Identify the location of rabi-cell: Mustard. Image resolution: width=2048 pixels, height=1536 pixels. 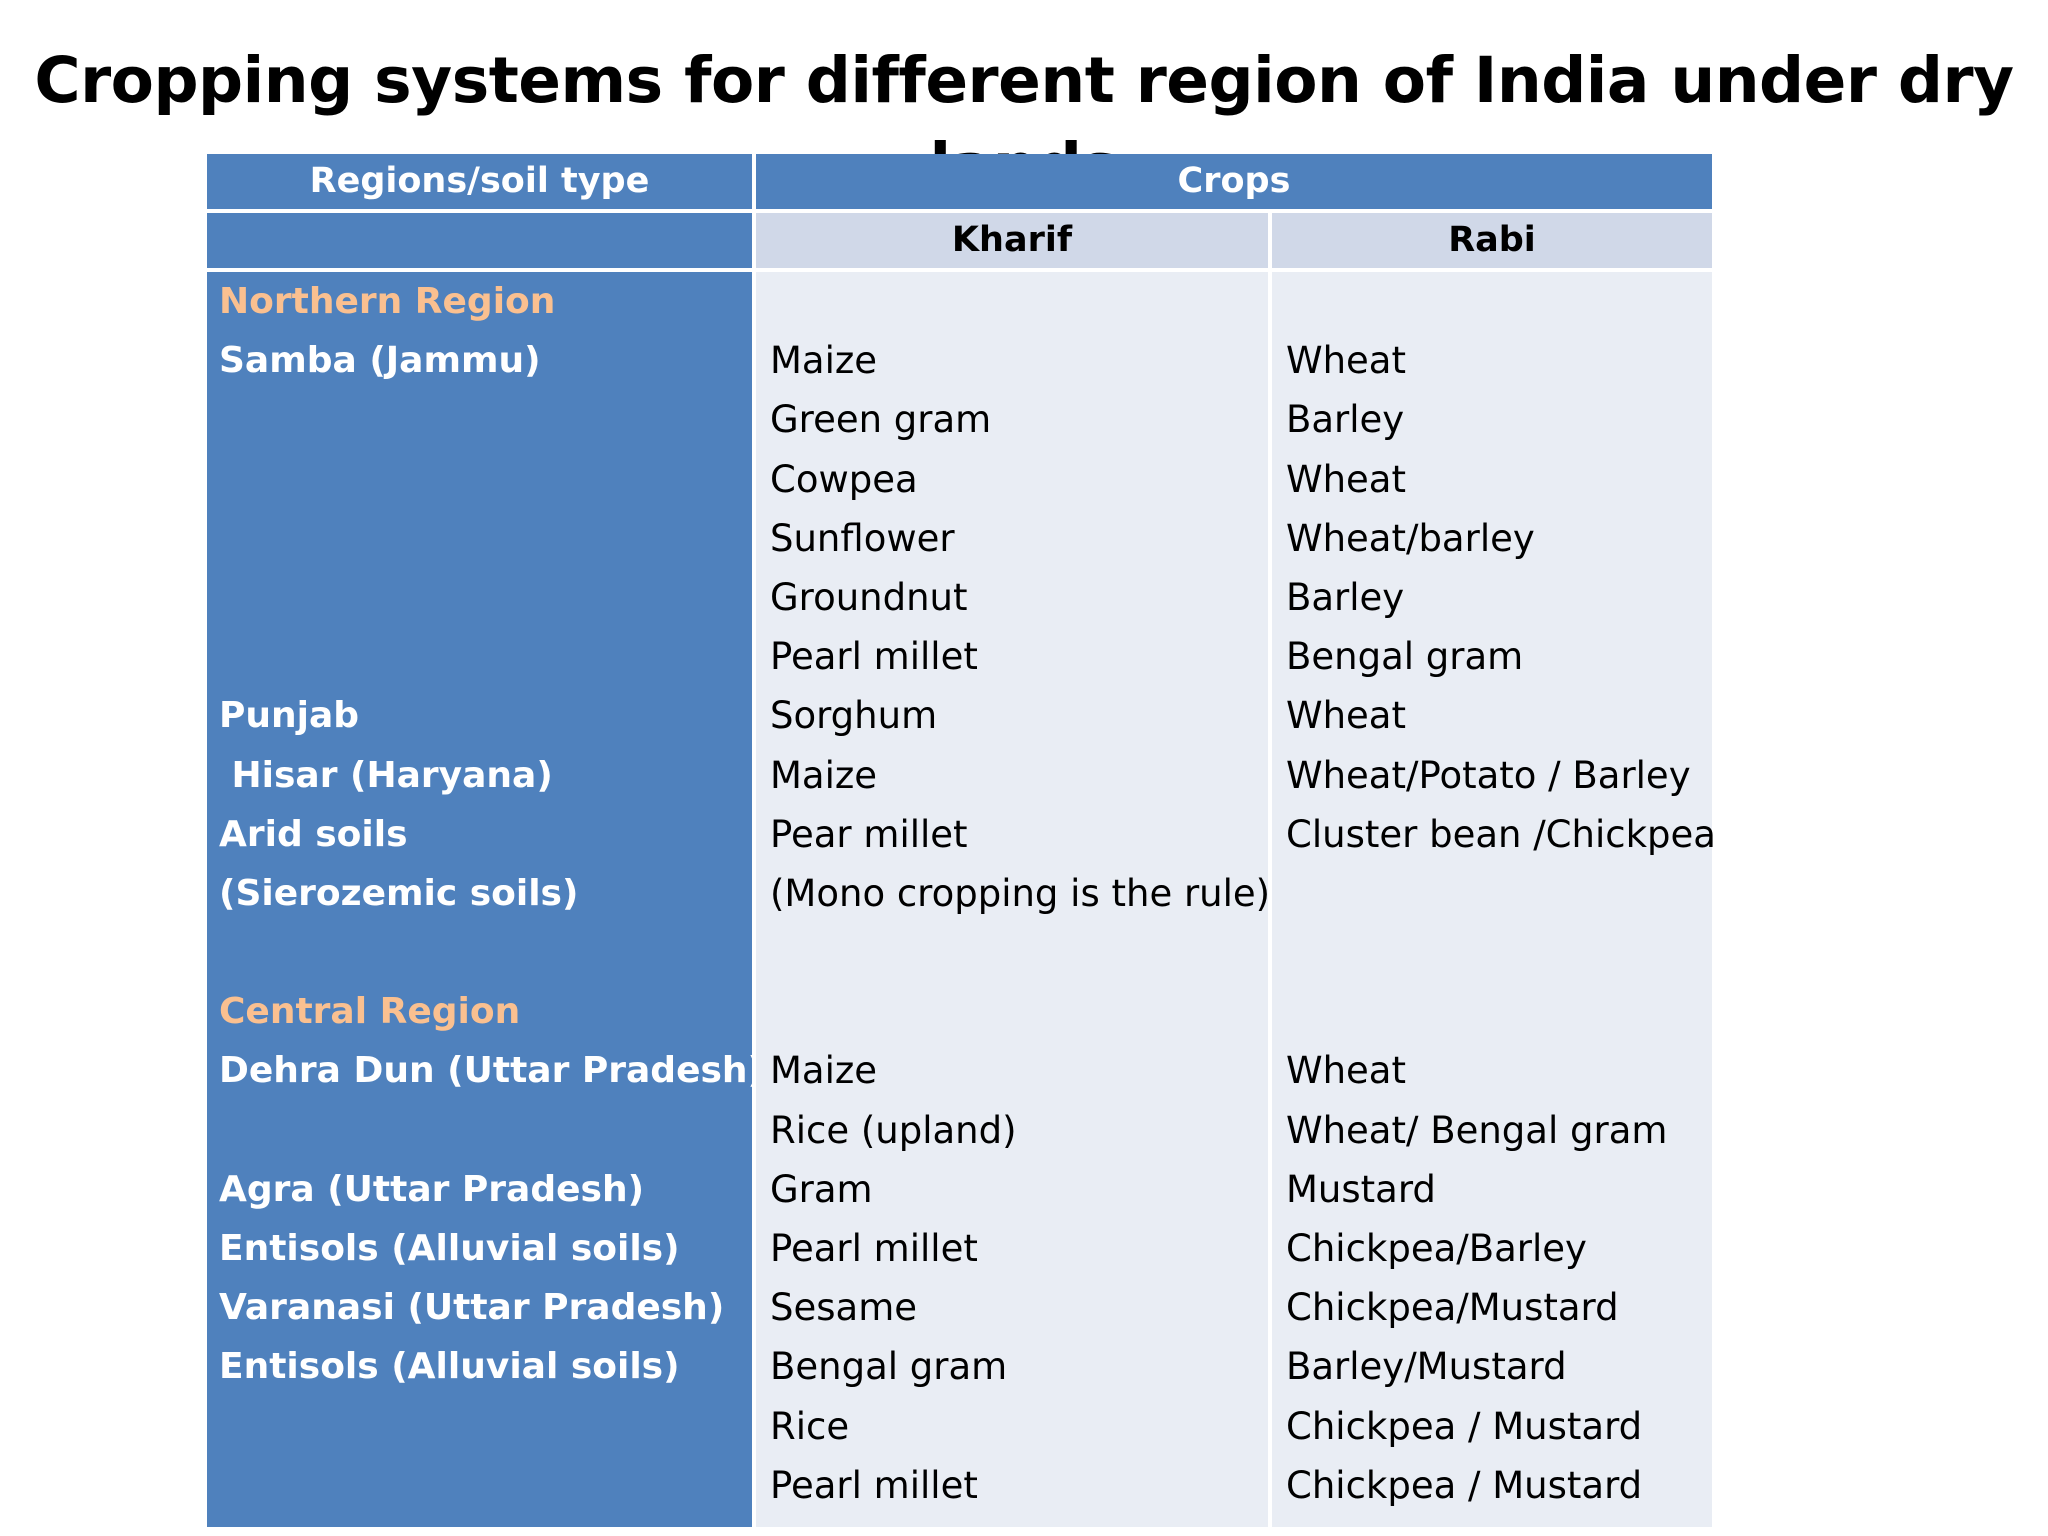
(1361, 1189).